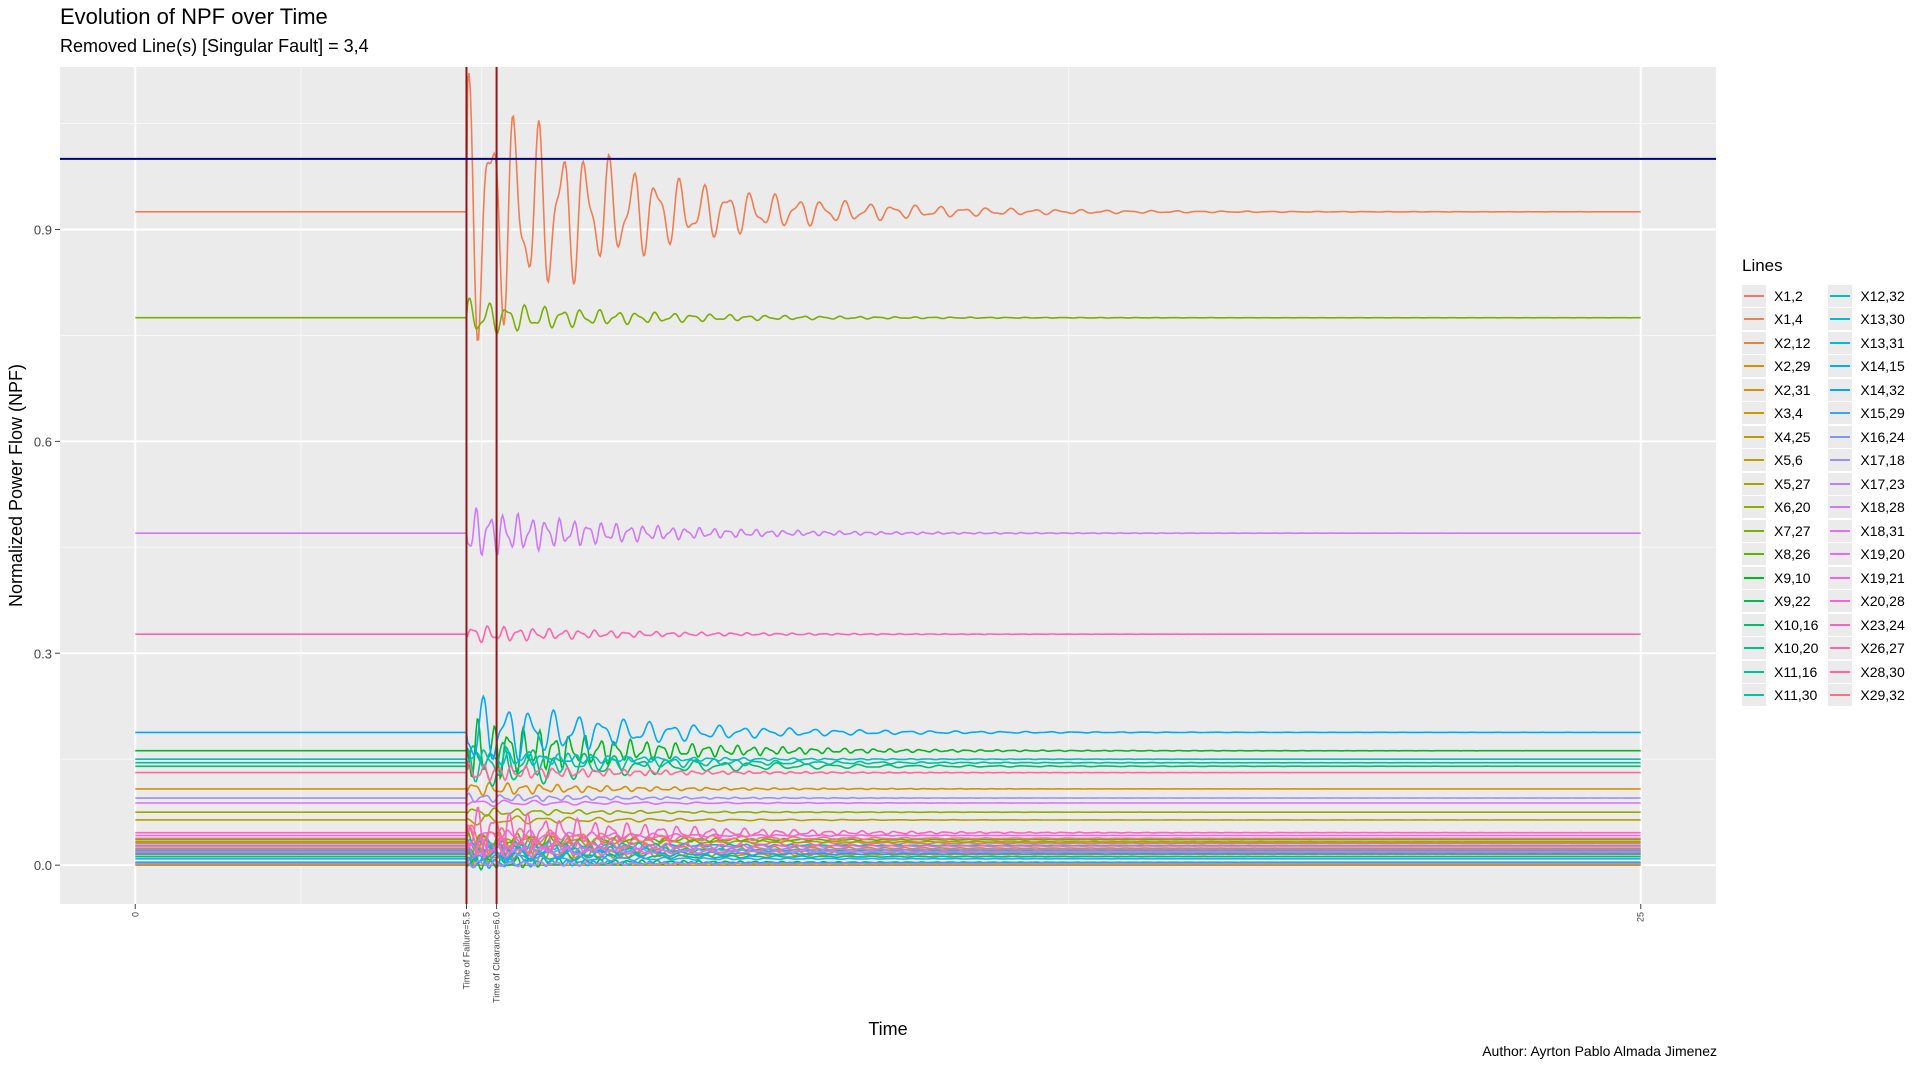  Describe the element at coordinates (887, 1029) in the screenshot. I see `x-axis-title: Time` at that location.